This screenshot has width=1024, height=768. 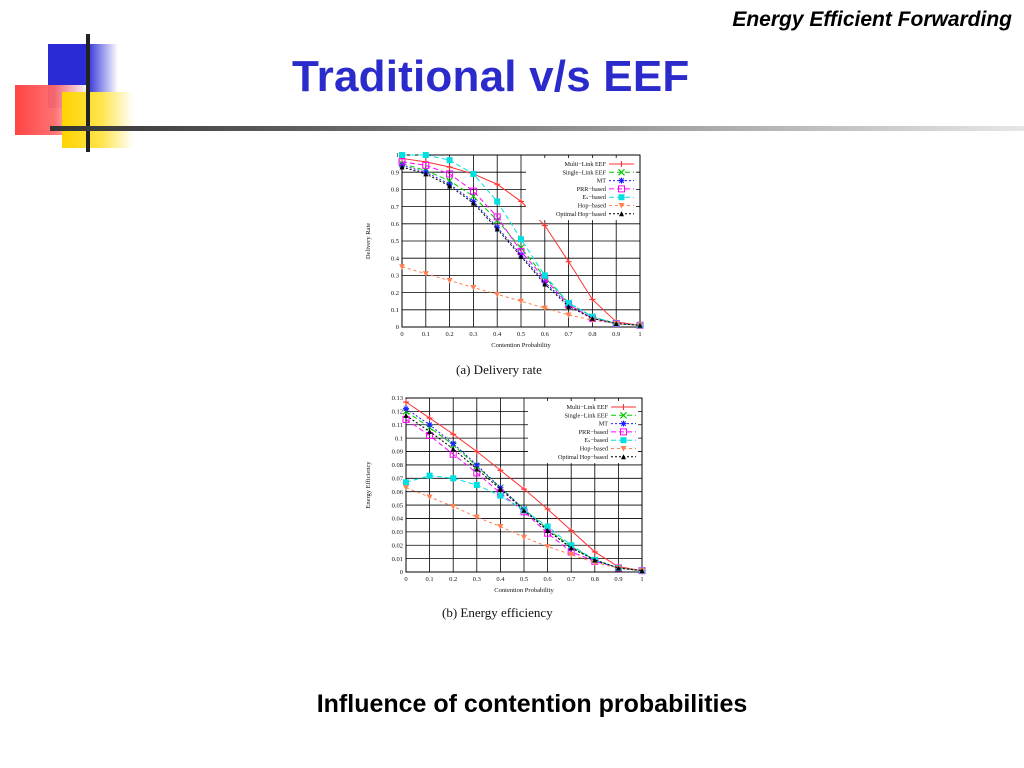 I want to click on y-tick-label: 0.02, so click(x=397, y=545).